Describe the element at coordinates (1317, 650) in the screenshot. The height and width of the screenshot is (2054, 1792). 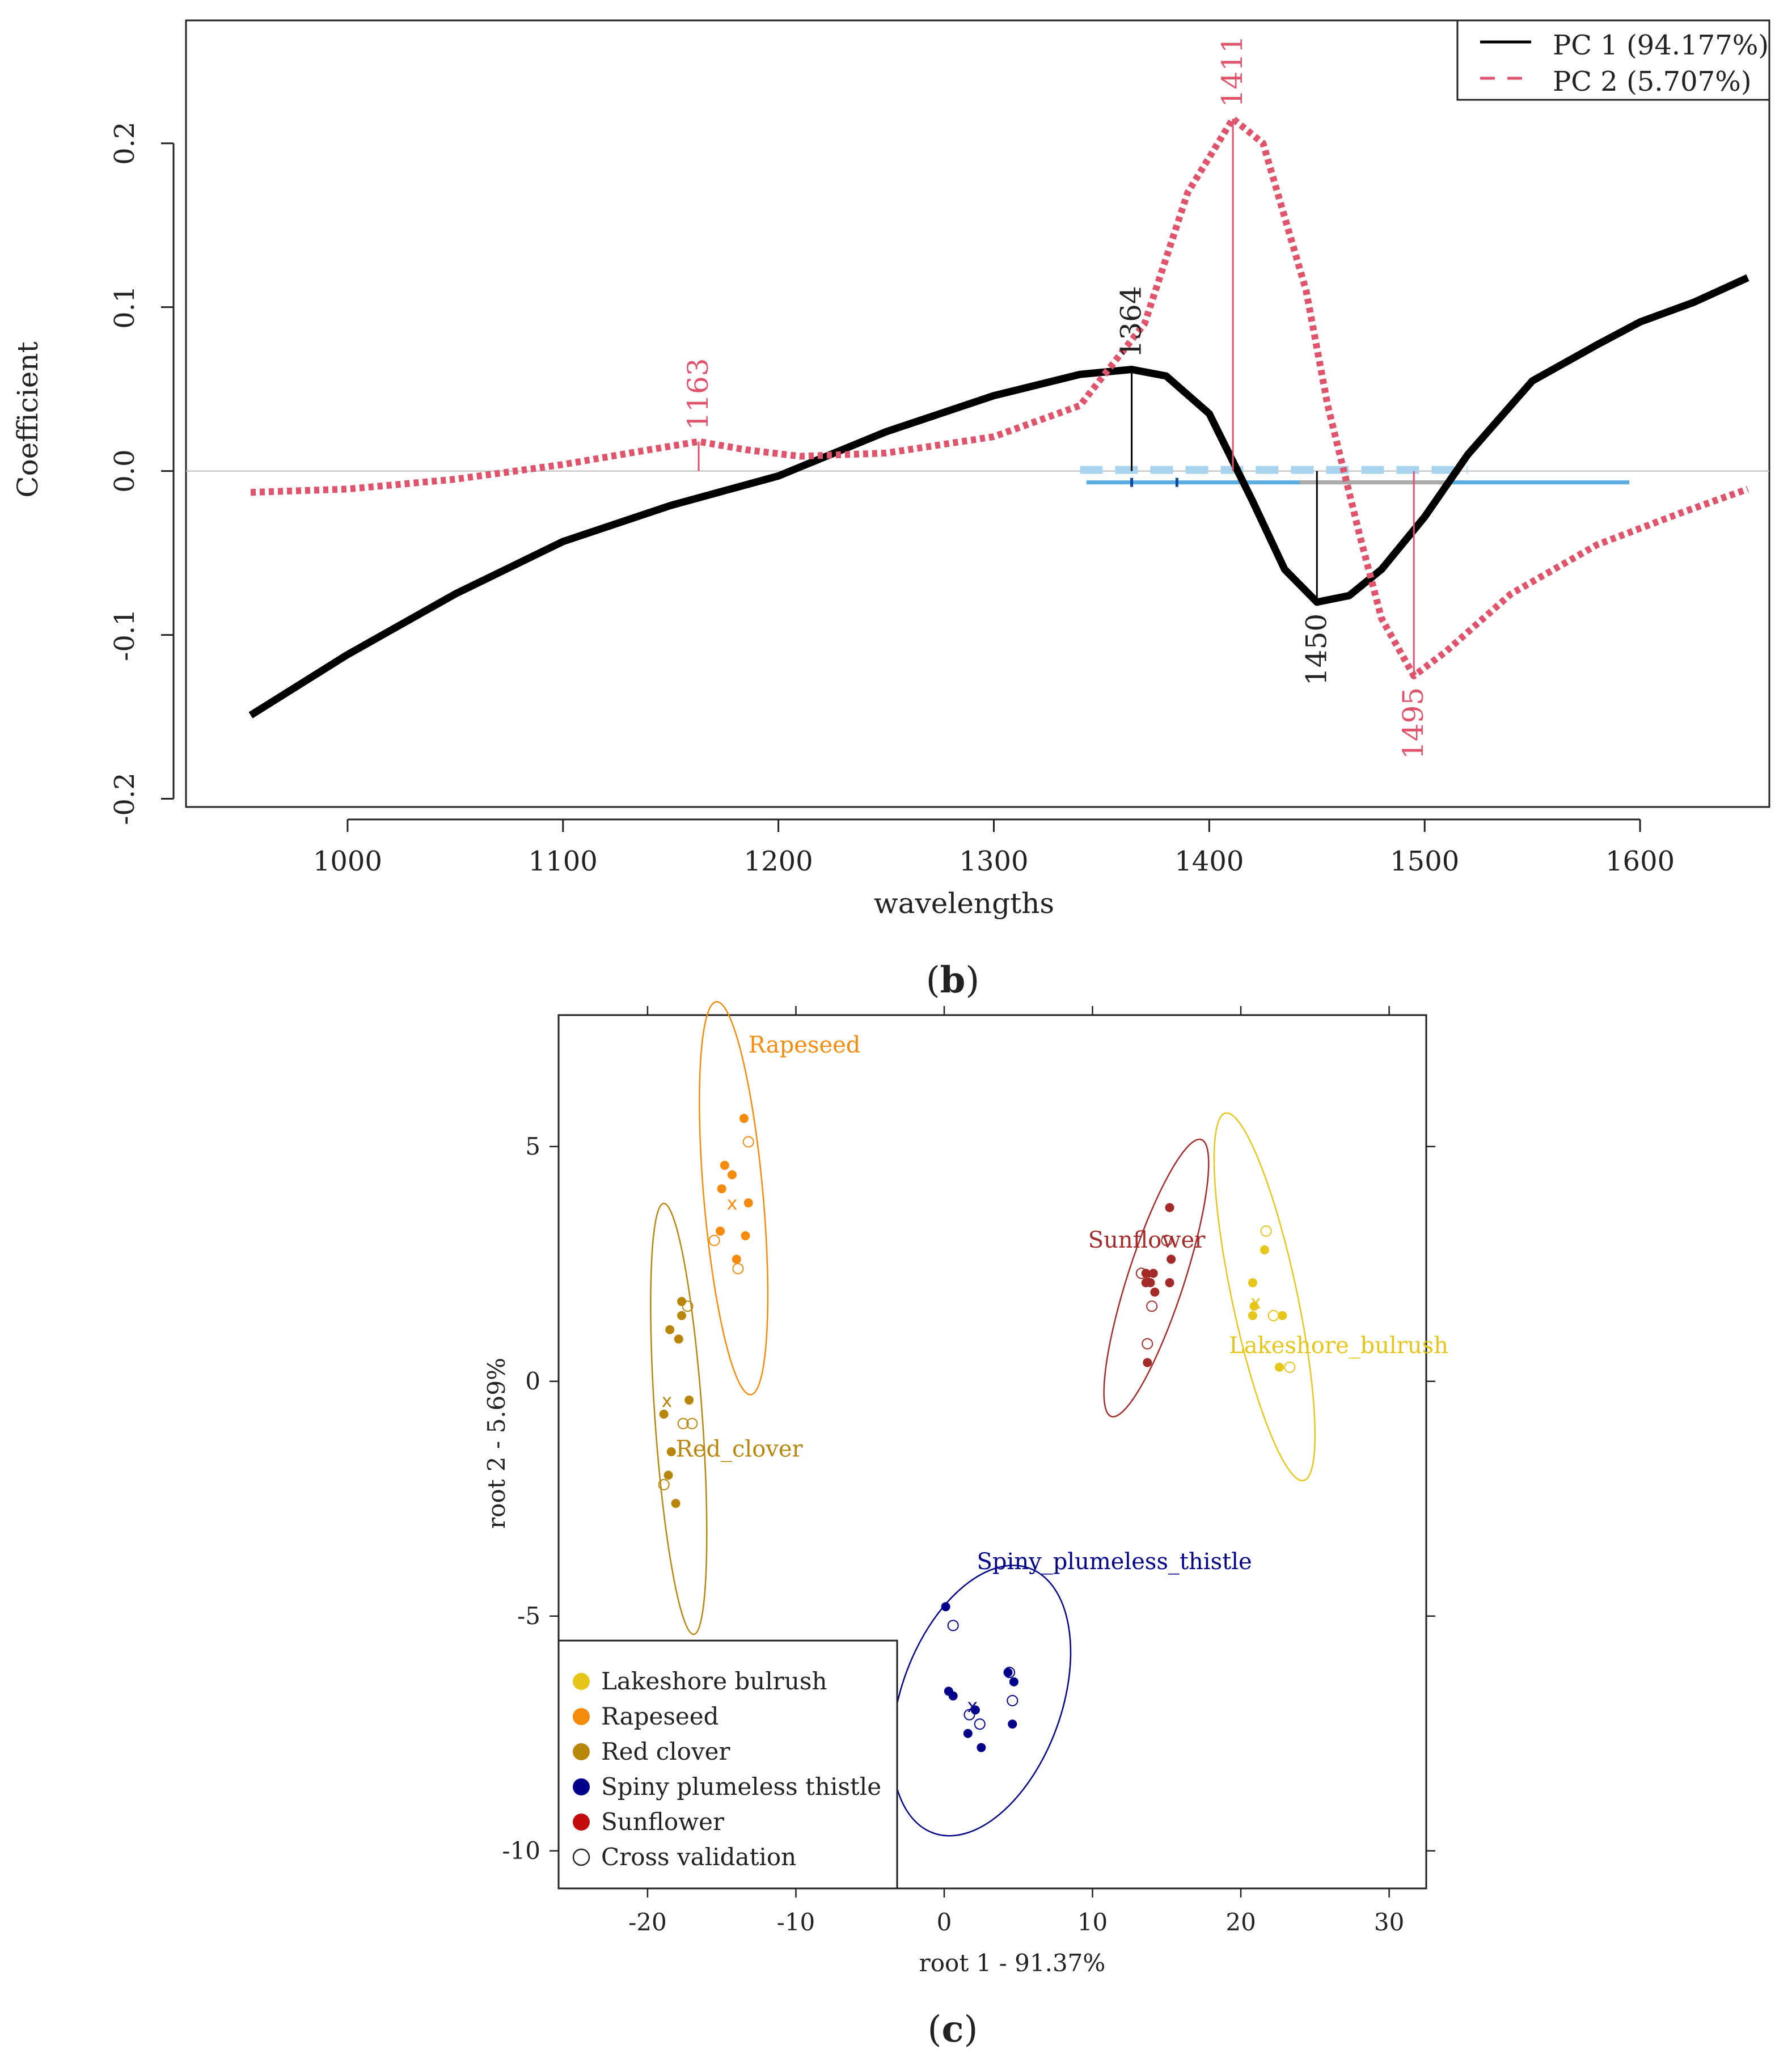
I see `peak-label-pc1-1450: 1450` at that location.